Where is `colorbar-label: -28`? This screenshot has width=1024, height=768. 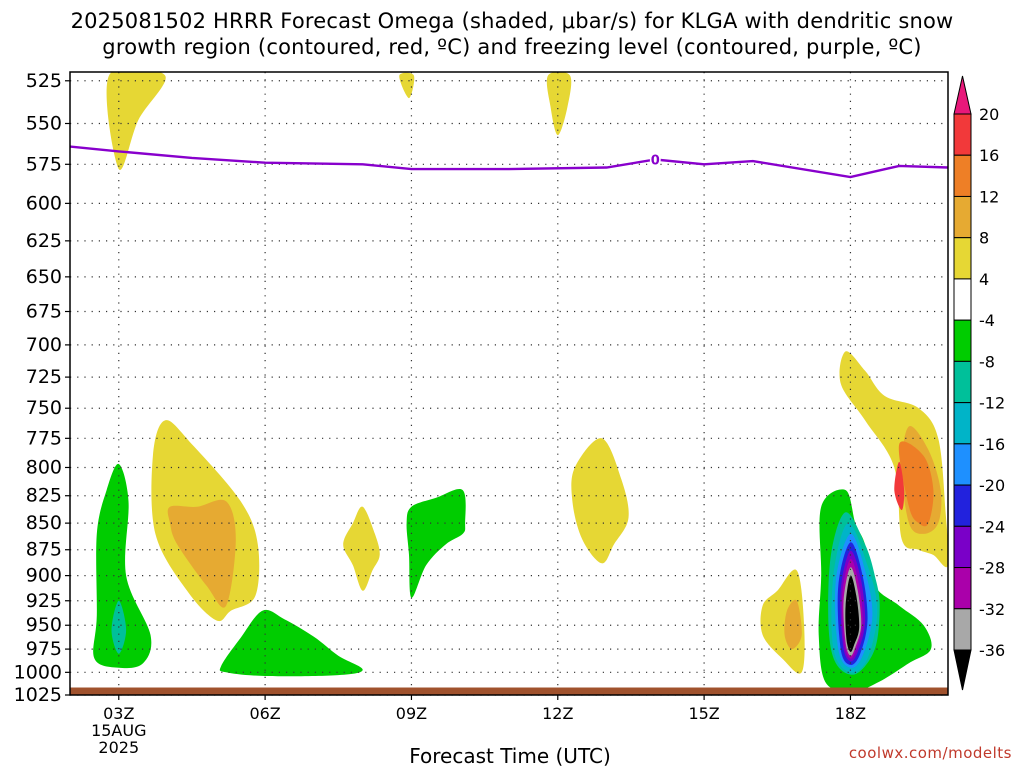
colorbar-label: -28 is located at coordinates (992, 568).